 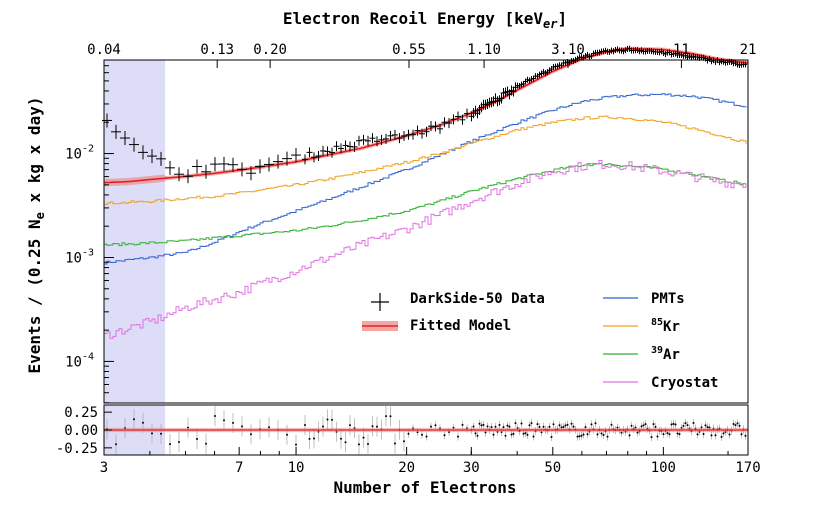 What do you see at coordinates (665, 326) in the screenshot?
I see `legend-label-kr85: 85Kr` at bounding box center [665, 326].